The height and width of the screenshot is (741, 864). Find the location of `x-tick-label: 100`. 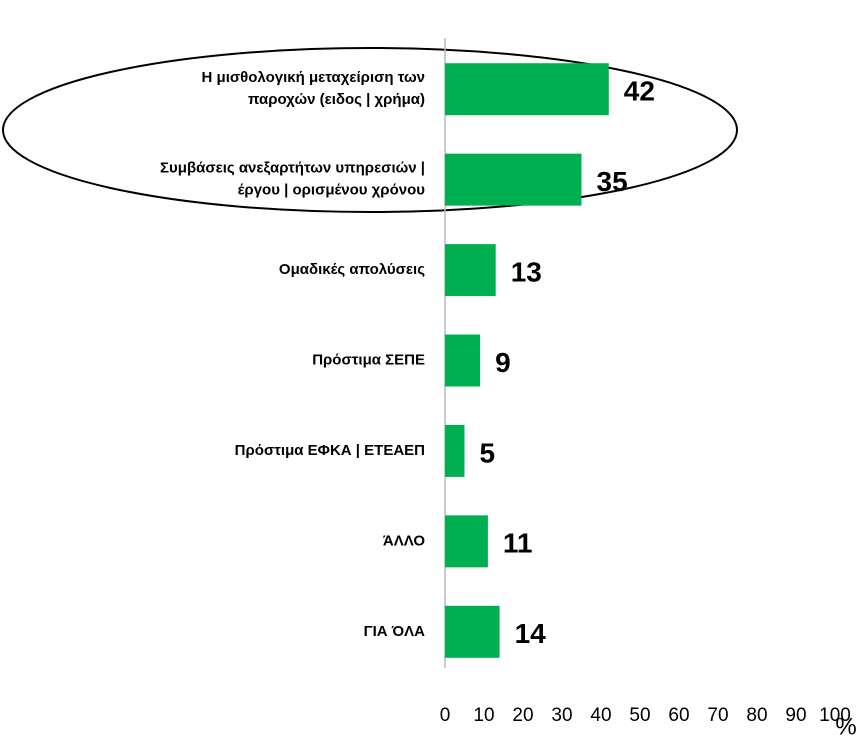

x-tick-label: 100 is located at coordinates (835, 715).